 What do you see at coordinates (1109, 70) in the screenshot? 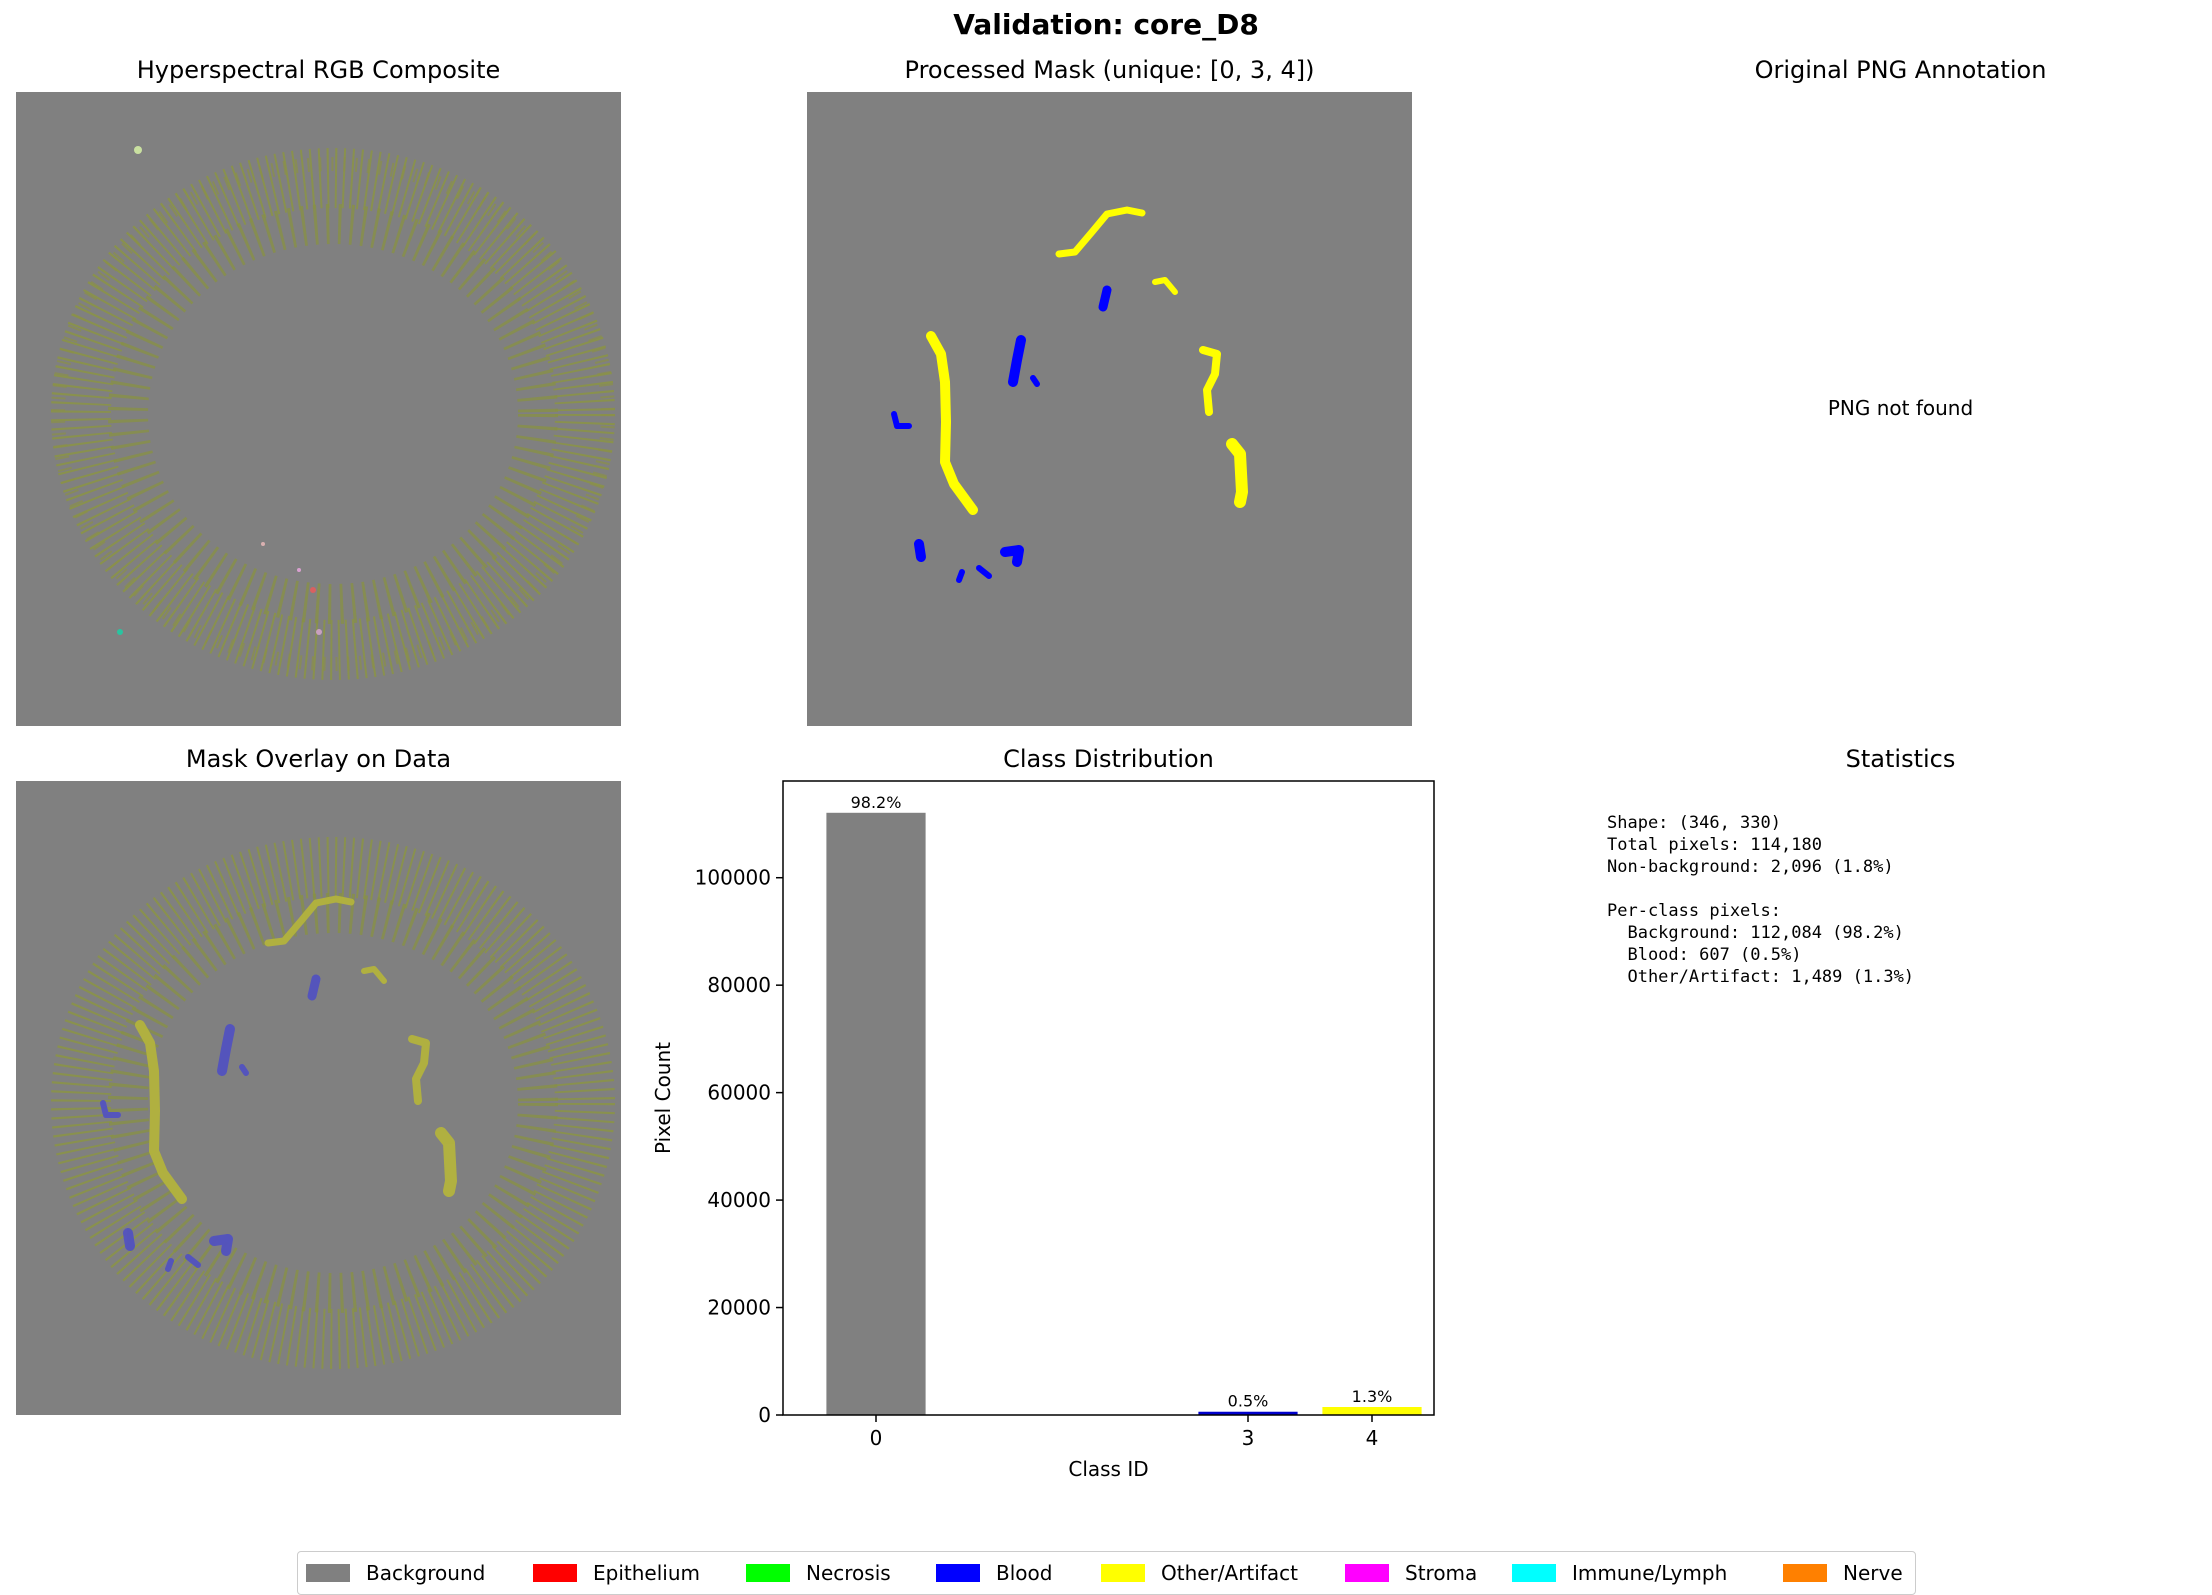
I see `mask-panel-title: Processed Mask (unique: [0, 3, 4])` at bounding box center [1109, 70].